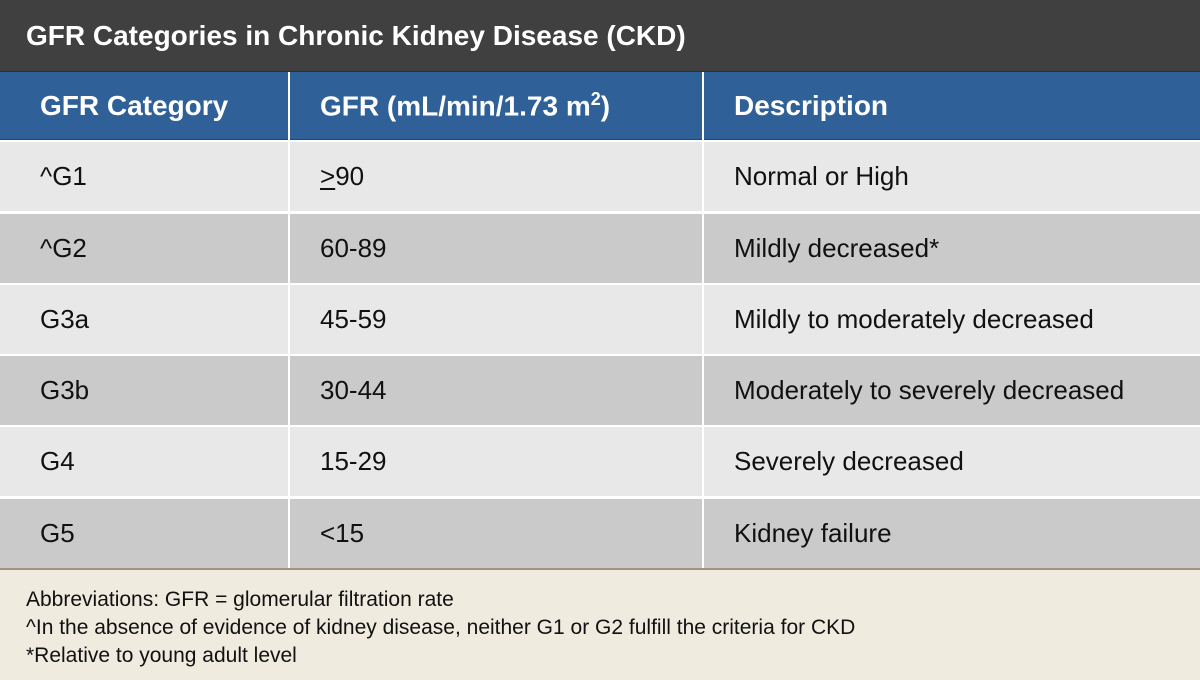  Describe the element at coordinates (914, 318) in the screenshot. I see `cell-description: Mildly to moderately decreased` at that location.